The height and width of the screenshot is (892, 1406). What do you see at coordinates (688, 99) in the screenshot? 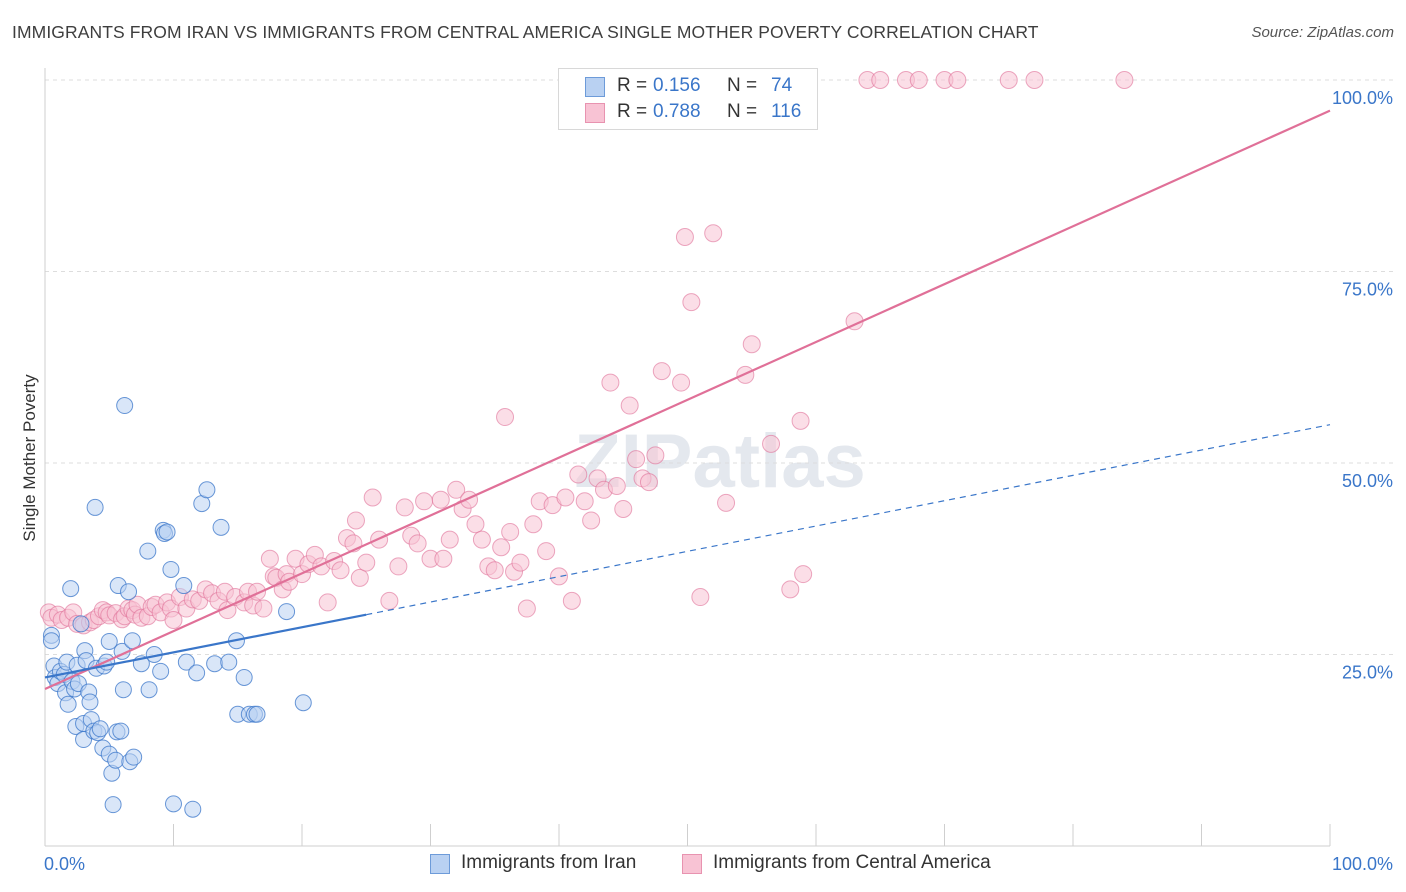
I see `stats-legend: R = 0.156 N = 74 R = 0.788 N = 116` at bounding box center [688, 99].